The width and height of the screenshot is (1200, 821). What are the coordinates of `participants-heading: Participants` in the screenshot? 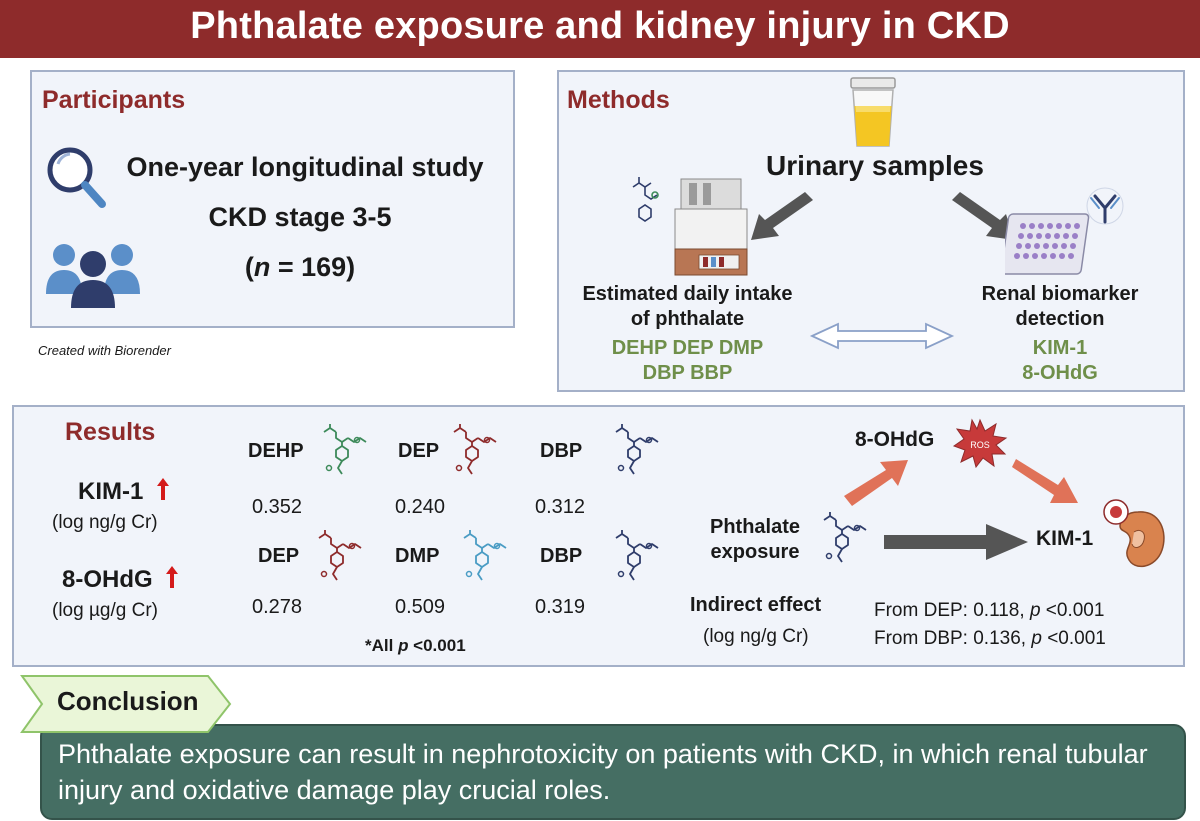 It's located at (114, 100).